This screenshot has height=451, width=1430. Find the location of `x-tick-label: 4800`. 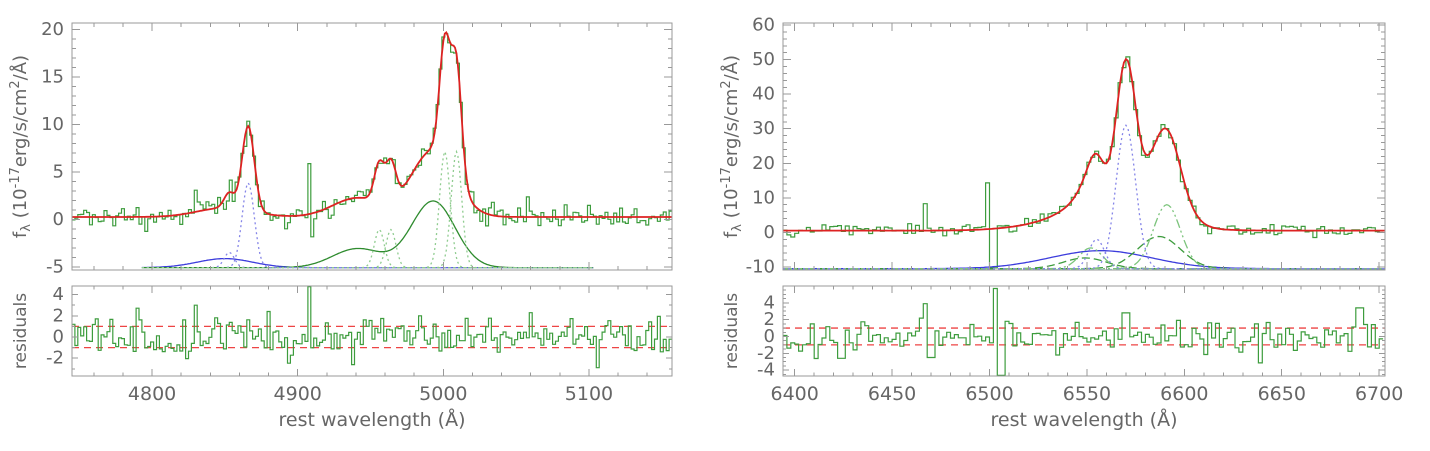

x-tick-label: 4800 is located at coordinates (152, 394).